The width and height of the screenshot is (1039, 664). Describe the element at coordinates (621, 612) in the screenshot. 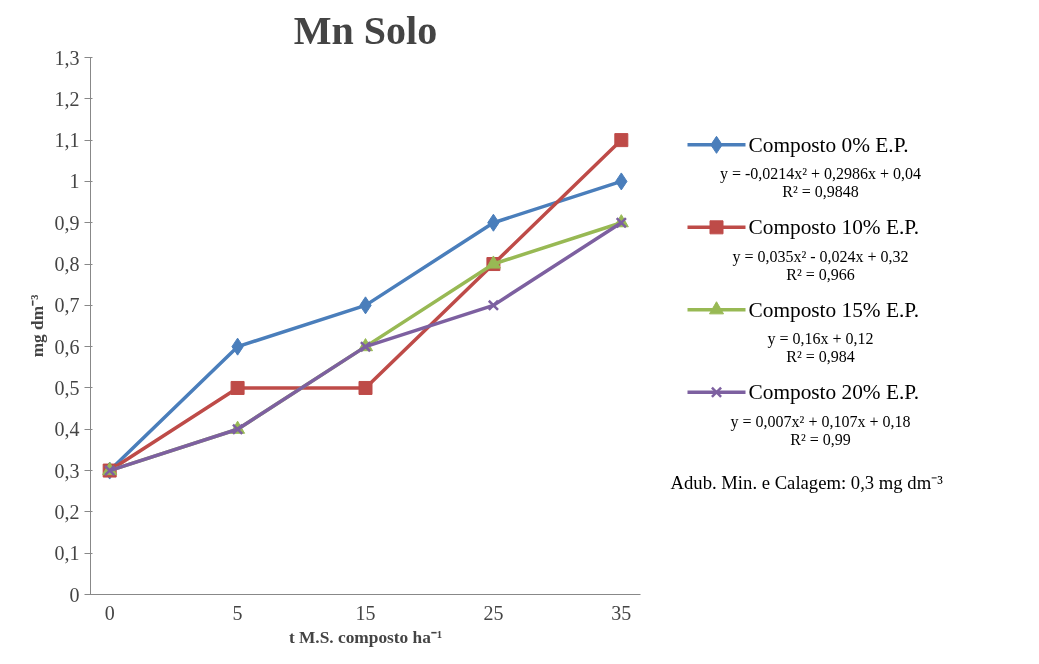

I see `x-tick-label: 35` at that location.